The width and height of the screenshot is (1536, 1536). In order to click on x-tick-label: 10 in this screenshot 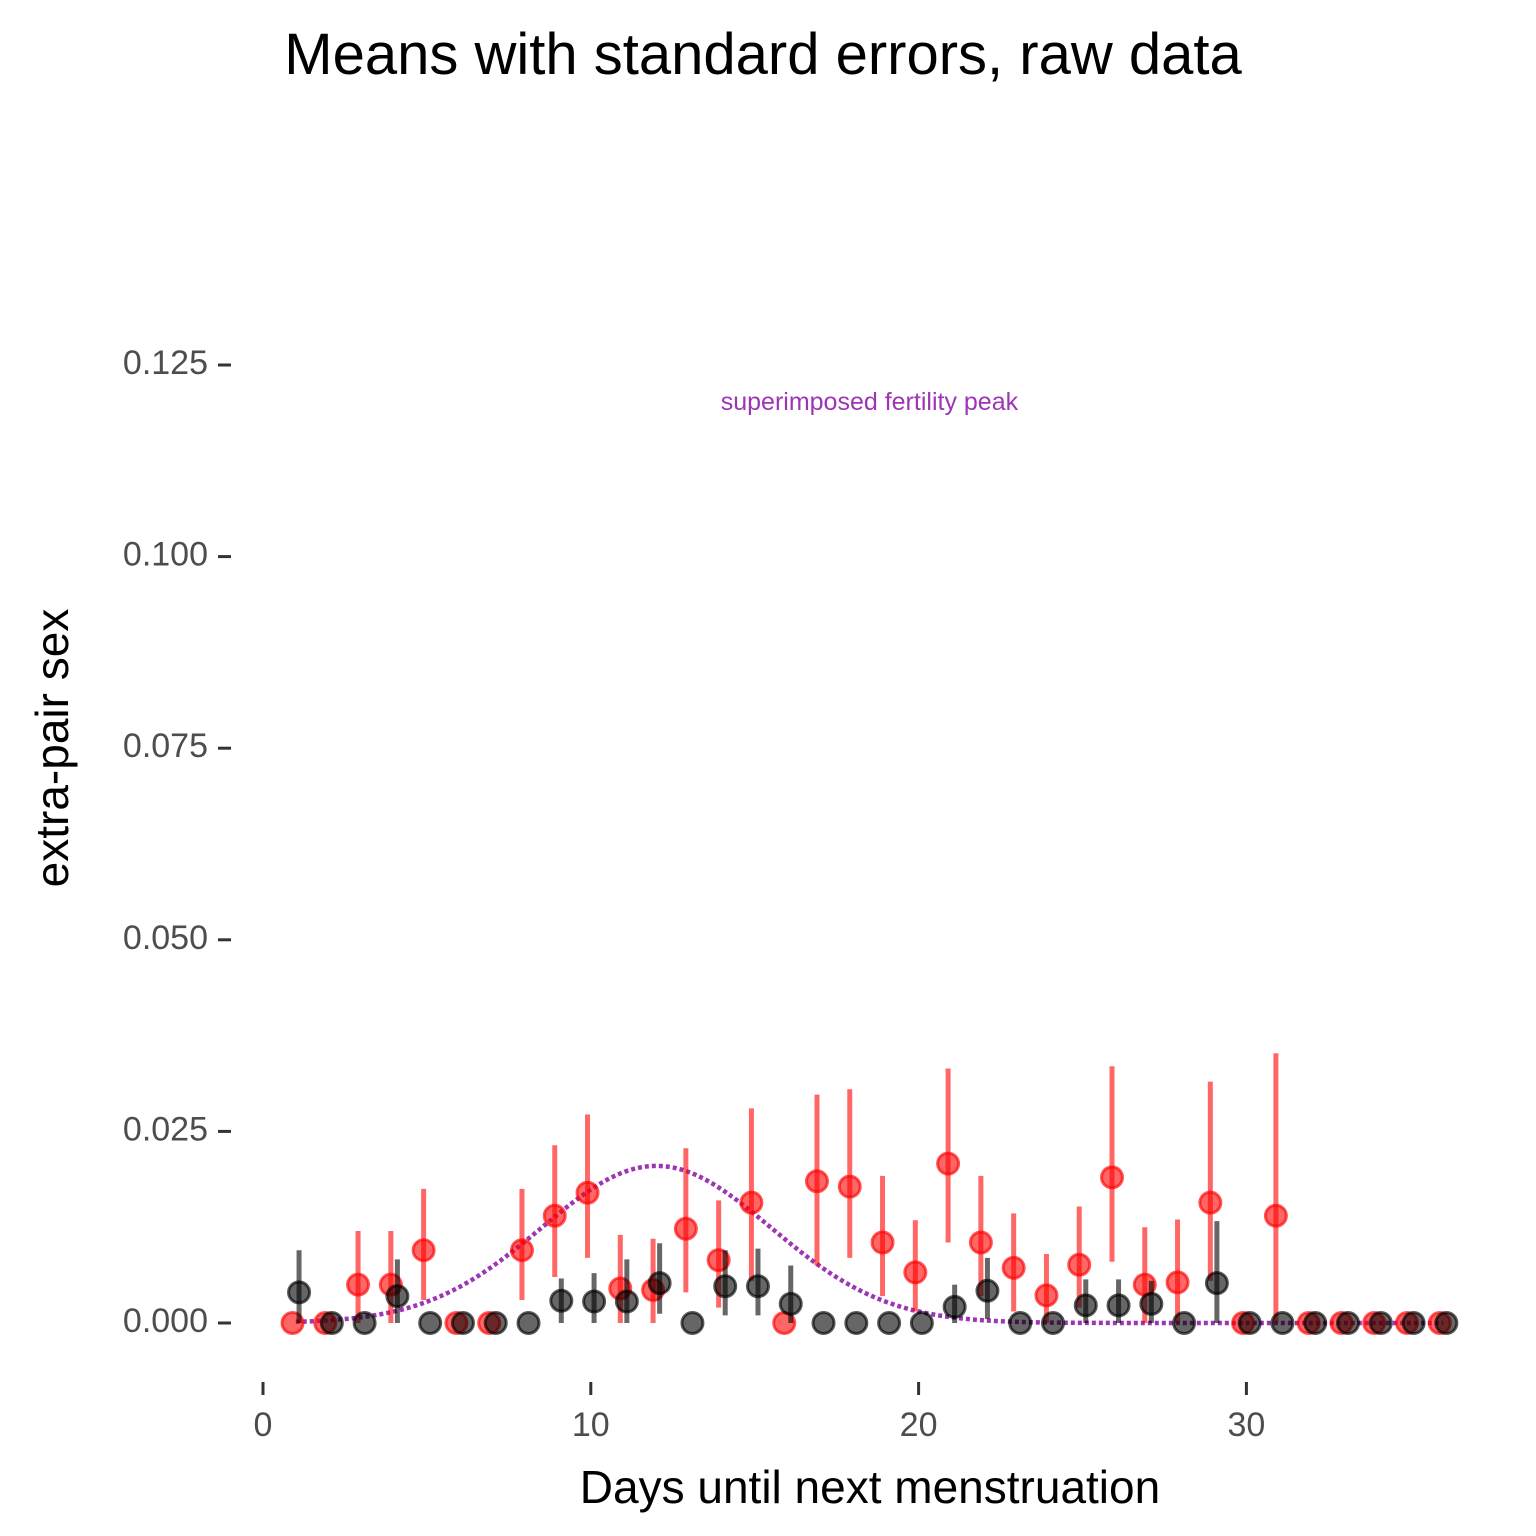, I will do `click(591, 1425)`.